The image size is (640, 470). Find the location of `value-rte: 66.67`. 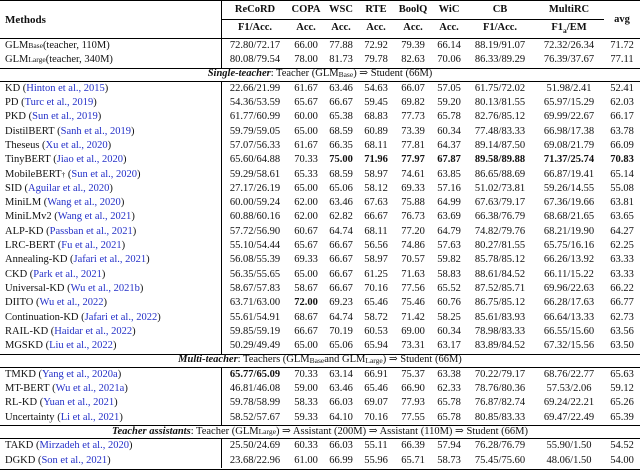

value-rte: 66.67 is located at coordinates (376, 217).